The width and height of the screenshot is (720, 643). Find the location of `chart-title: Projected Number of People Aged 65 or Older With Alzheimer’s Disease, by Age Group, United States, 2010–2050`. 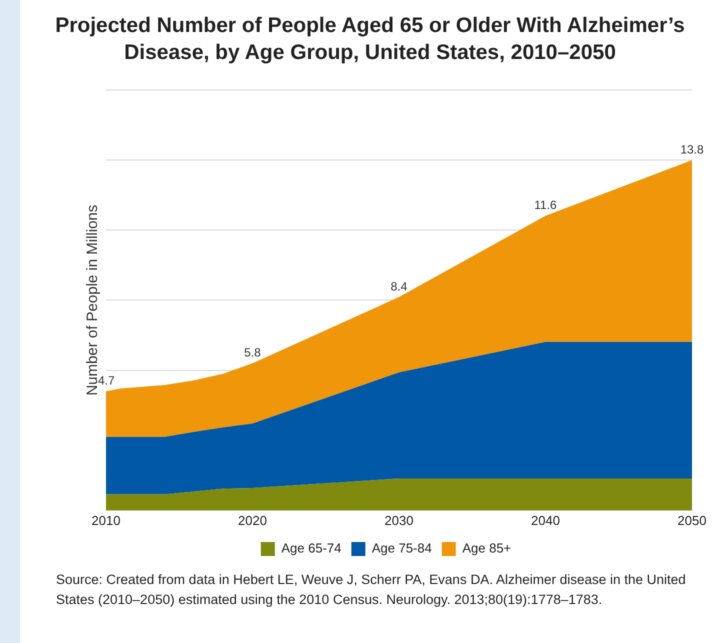

chart-title: Projected Number of People Aged 65 or Older With Alzheimer’s Disease, by Age Group, United States, 2010–2050 is located at coordinates (370, 39).